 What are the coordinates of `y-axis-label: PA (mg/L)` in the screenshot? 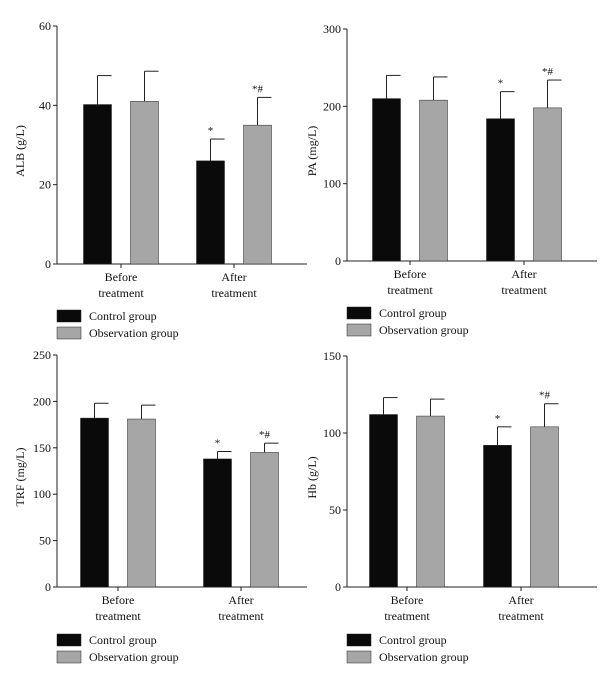 It's located at (312, 151).